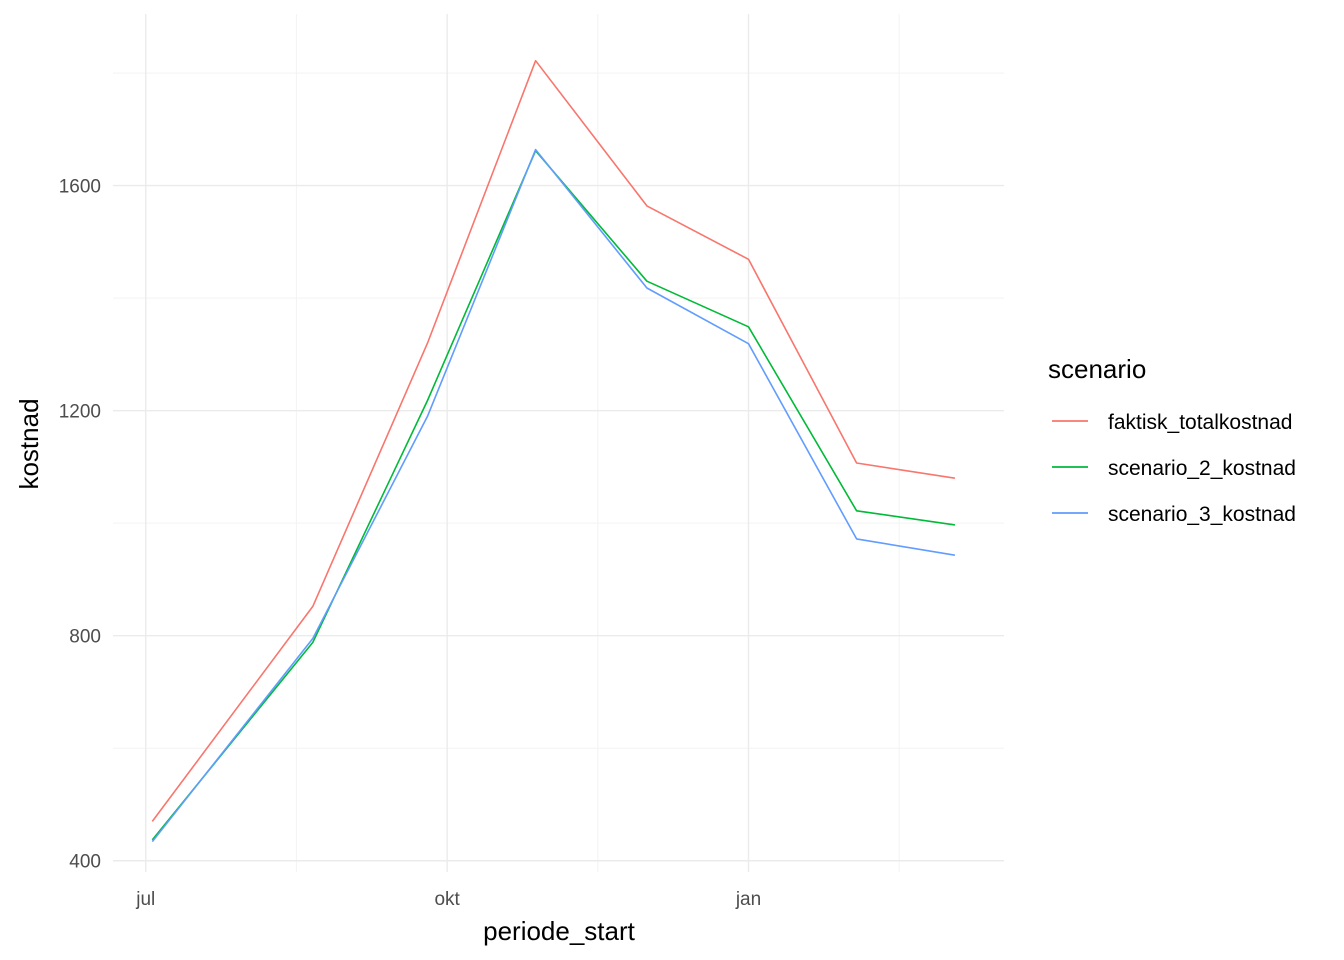 This screenshot has width=1344, height=960. I want to click on y-axis: 400 800 1200 1600, so click(80, 525).